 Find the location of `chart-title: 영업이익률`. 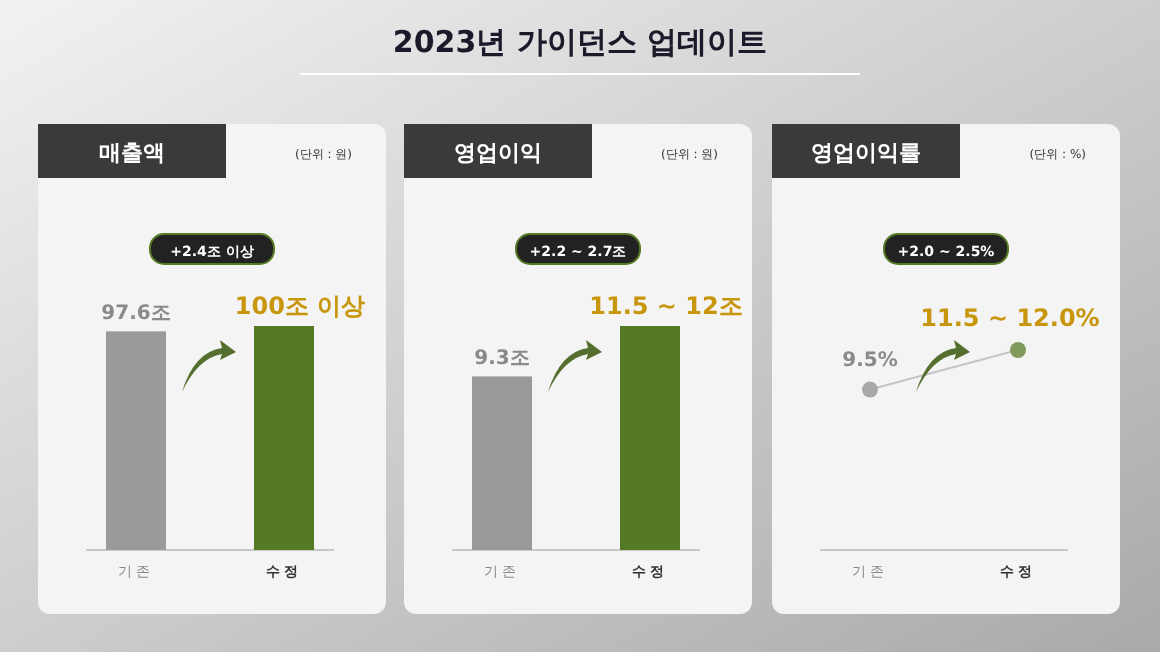

chart-title: 영업이익률 is located at coordinates (866, 153).